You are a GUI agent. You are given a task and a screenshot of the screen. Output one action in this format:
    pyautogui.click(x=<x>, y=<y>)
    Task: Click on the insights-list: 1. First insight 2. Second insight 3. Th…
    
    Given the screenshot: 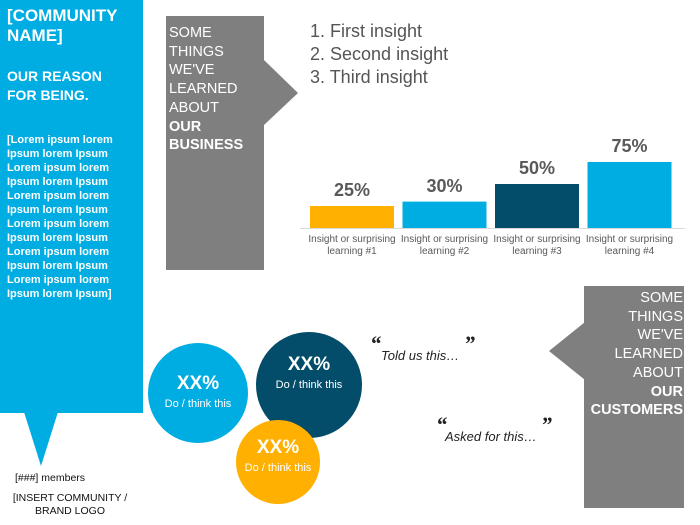 What is the action you would take?
    pyautogui.click(x=379, y=54)
    